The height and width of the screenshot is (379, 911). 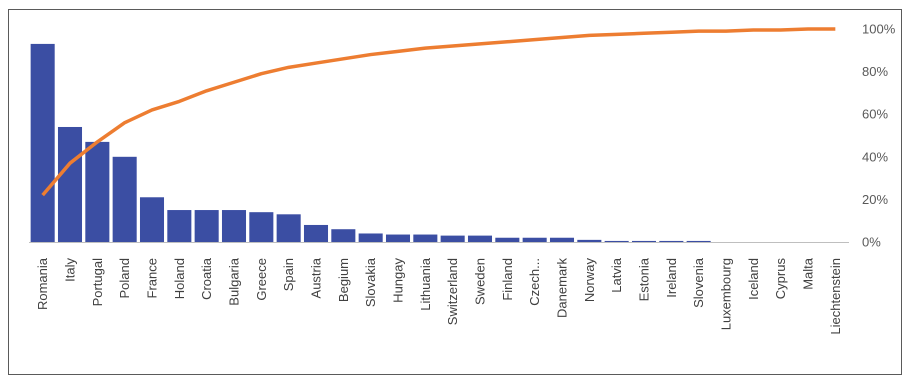 I want to click on category-label-switzerland: Switzerland, so click(x=452, y=291).